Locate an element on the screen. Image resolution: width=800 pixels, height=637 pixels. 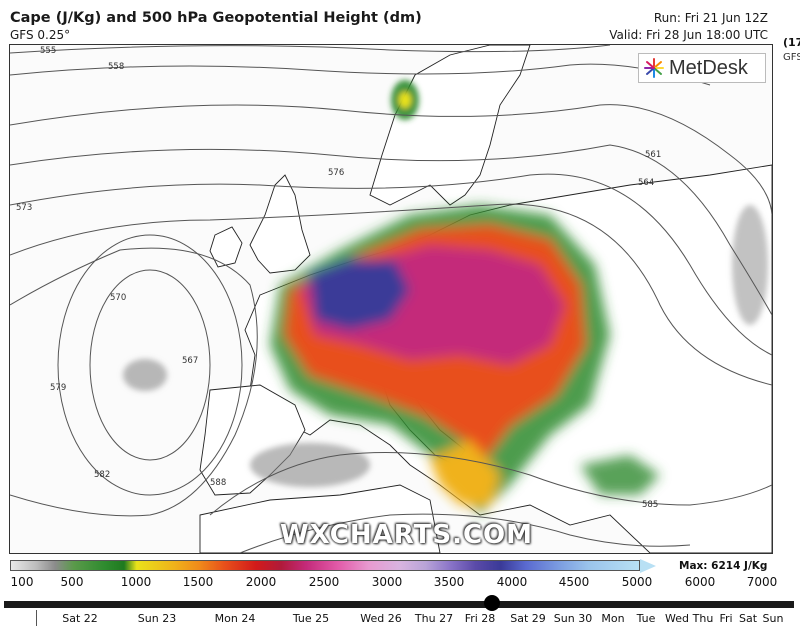
colorbar-tick: 2500 is located at coordinates (324, 582).